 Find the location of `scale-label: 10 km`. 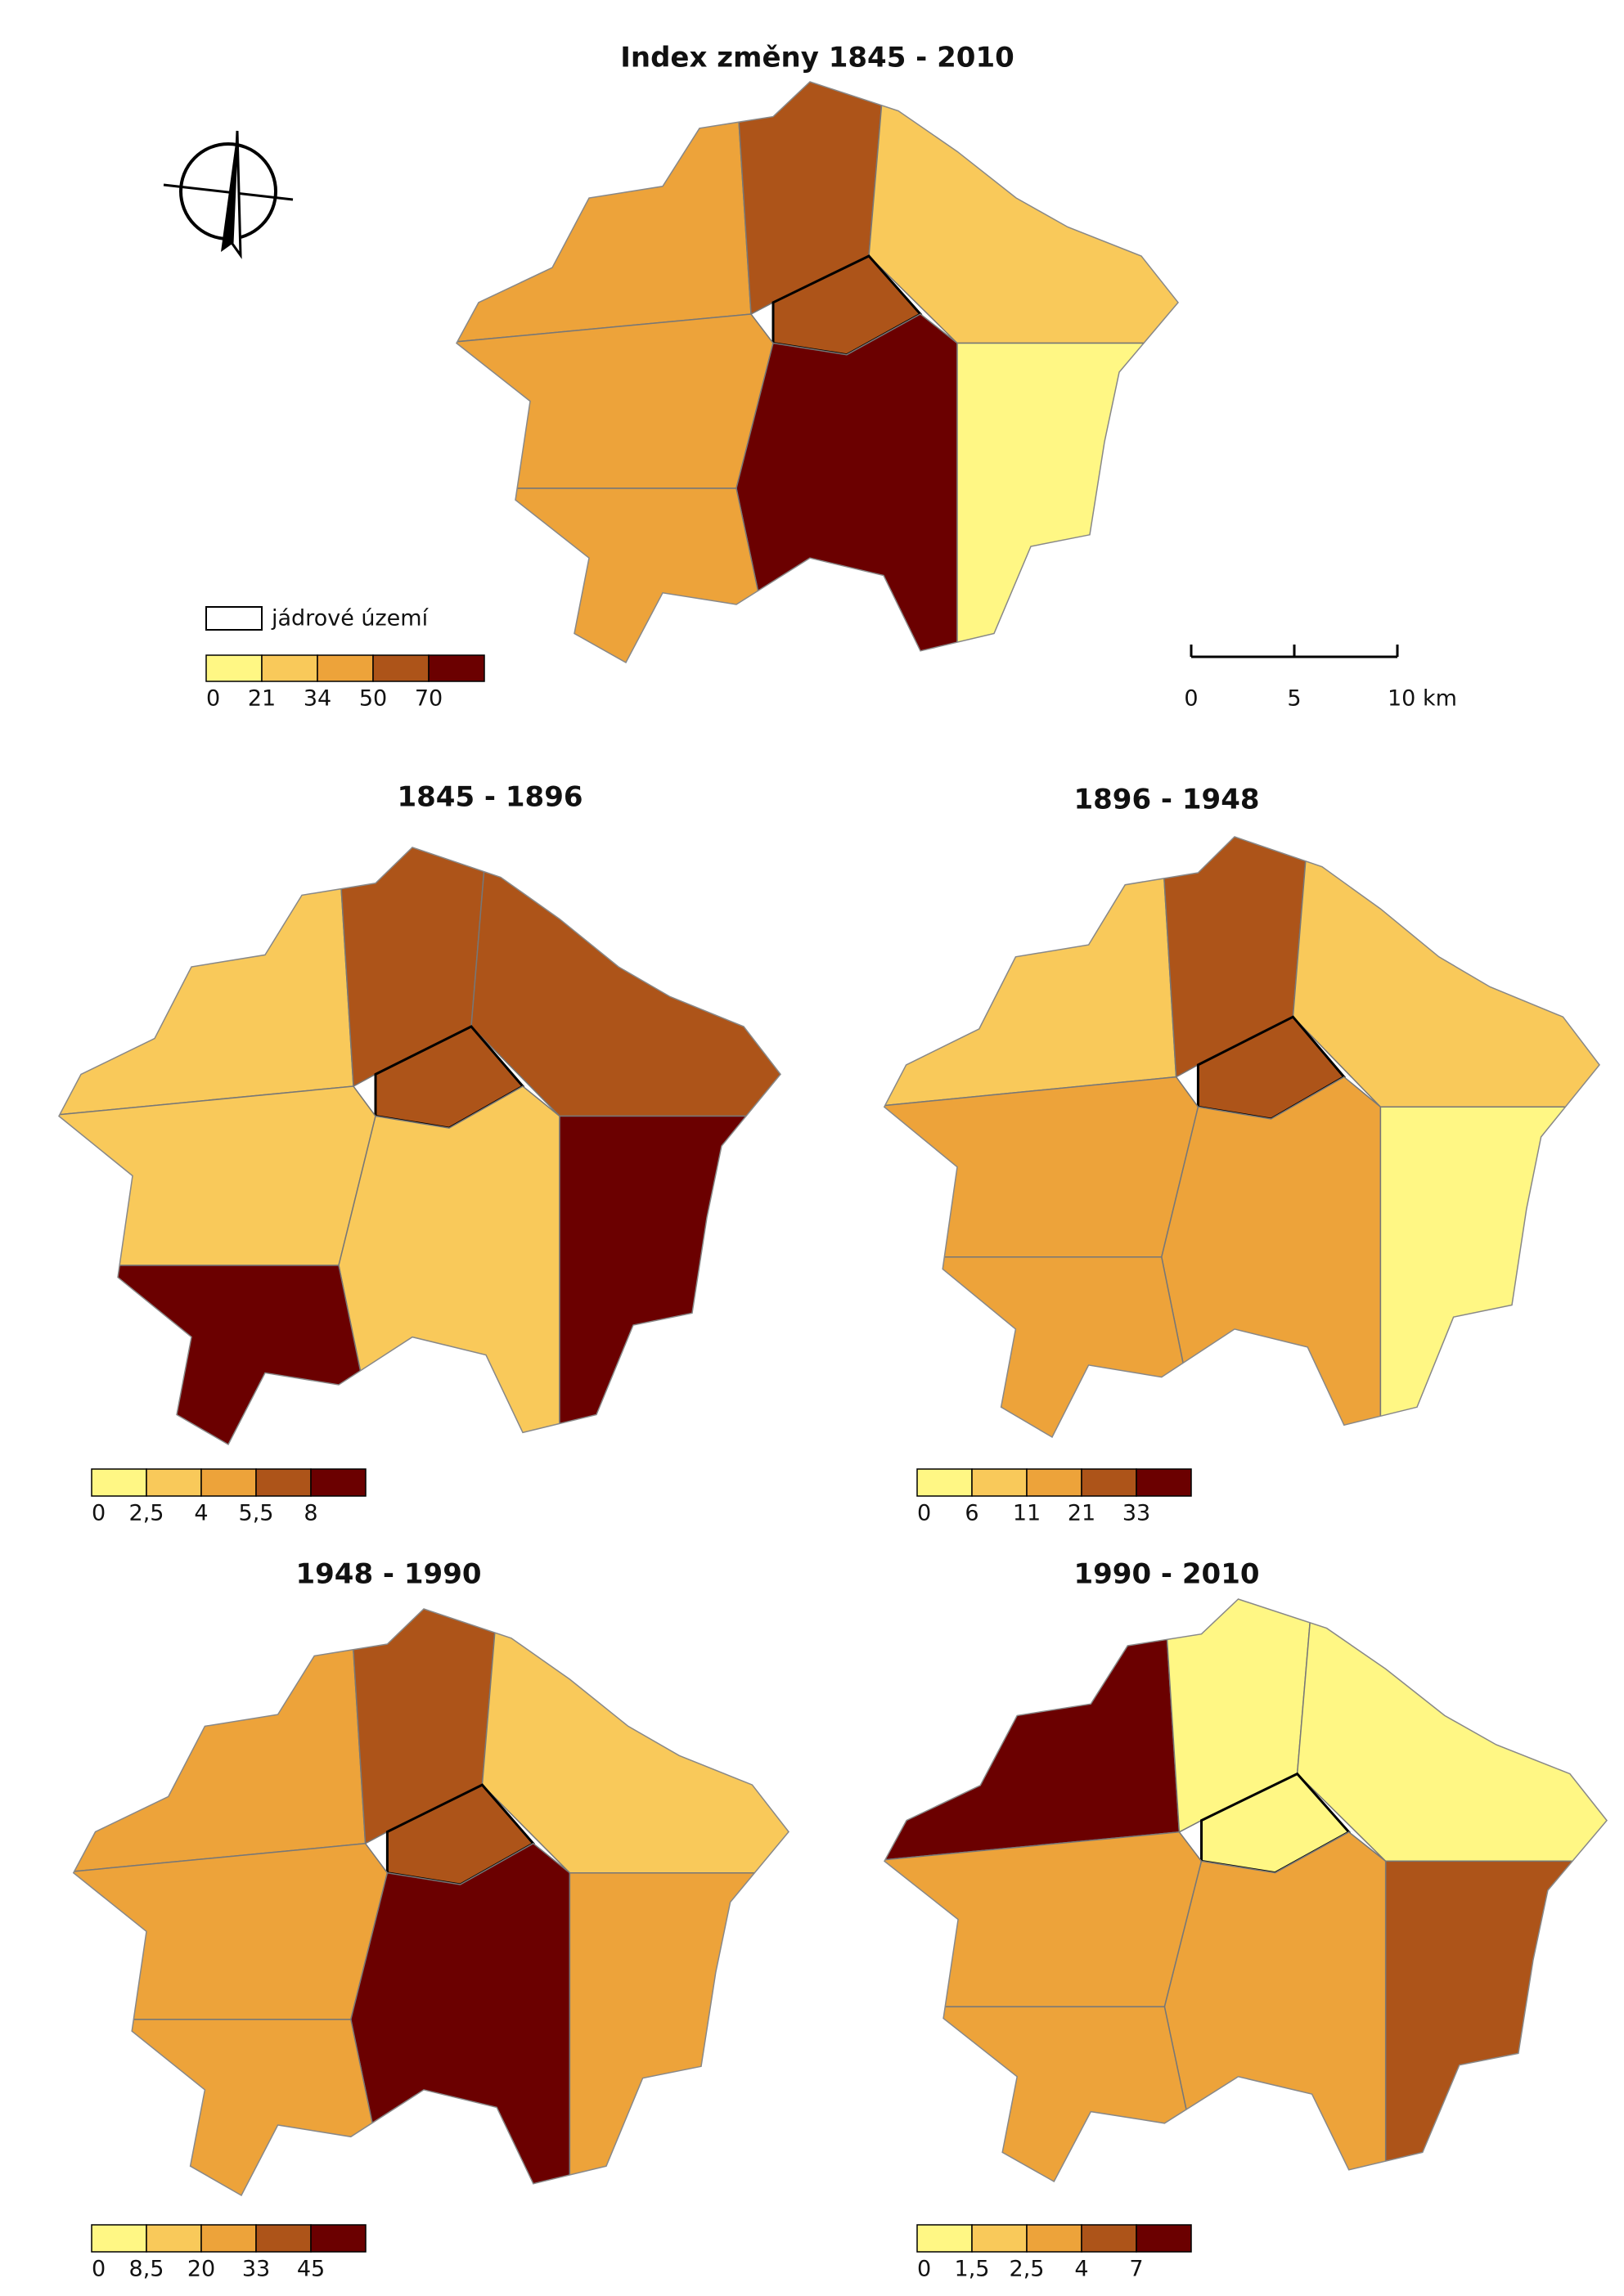

scale-label: 10 km is located at coordinates (1423, 699).